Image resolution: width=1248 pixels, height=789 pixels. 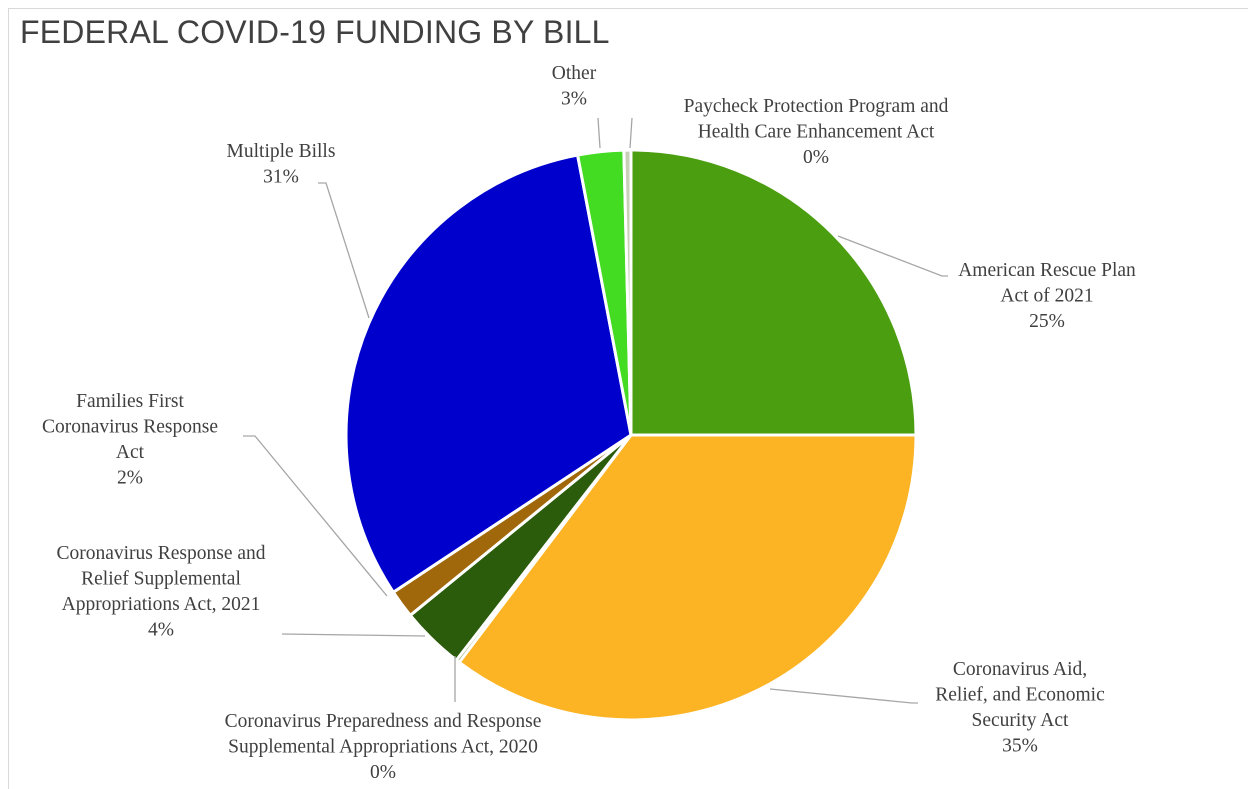 I want to click on data-label-6: Multiple Bills 31%, so click(x=281, y=164).